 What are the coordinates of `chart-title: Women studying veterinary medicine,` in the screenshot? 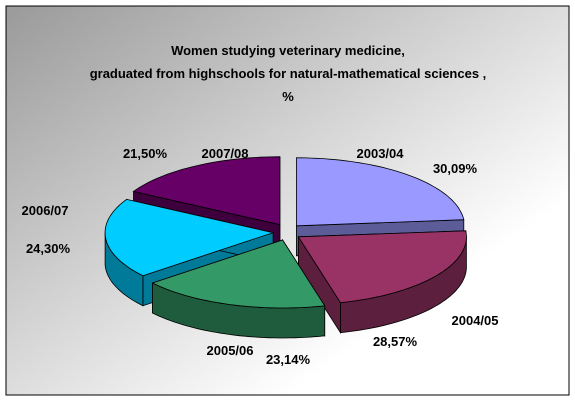 It's located at (288, 50).